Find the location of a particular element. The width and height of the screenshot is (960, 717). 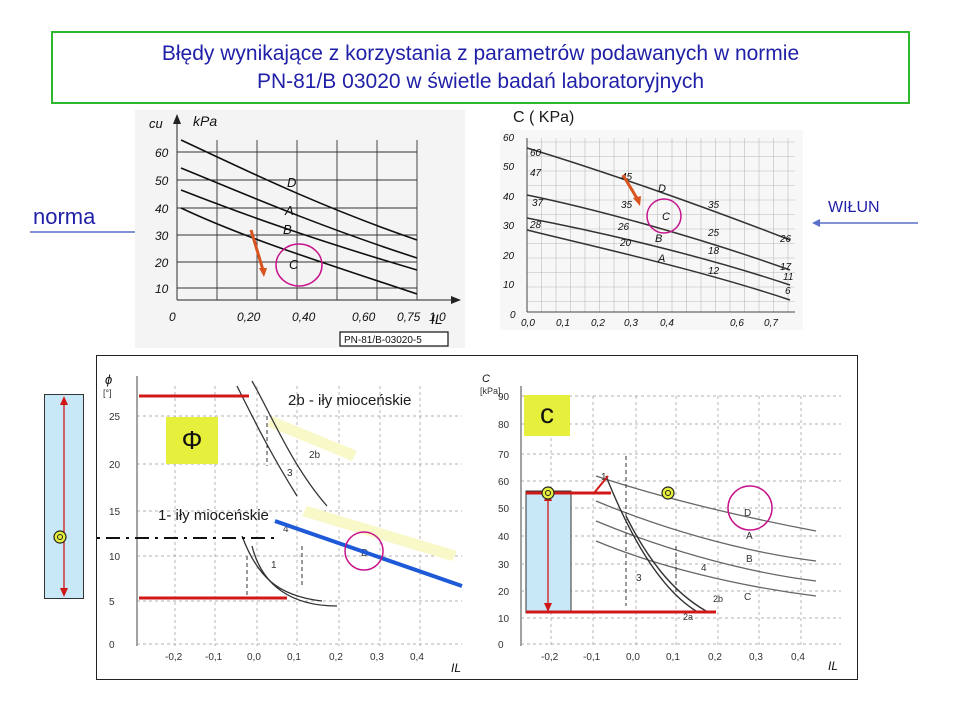

phi-ytick: 15 is located at coordinates (115, 512).